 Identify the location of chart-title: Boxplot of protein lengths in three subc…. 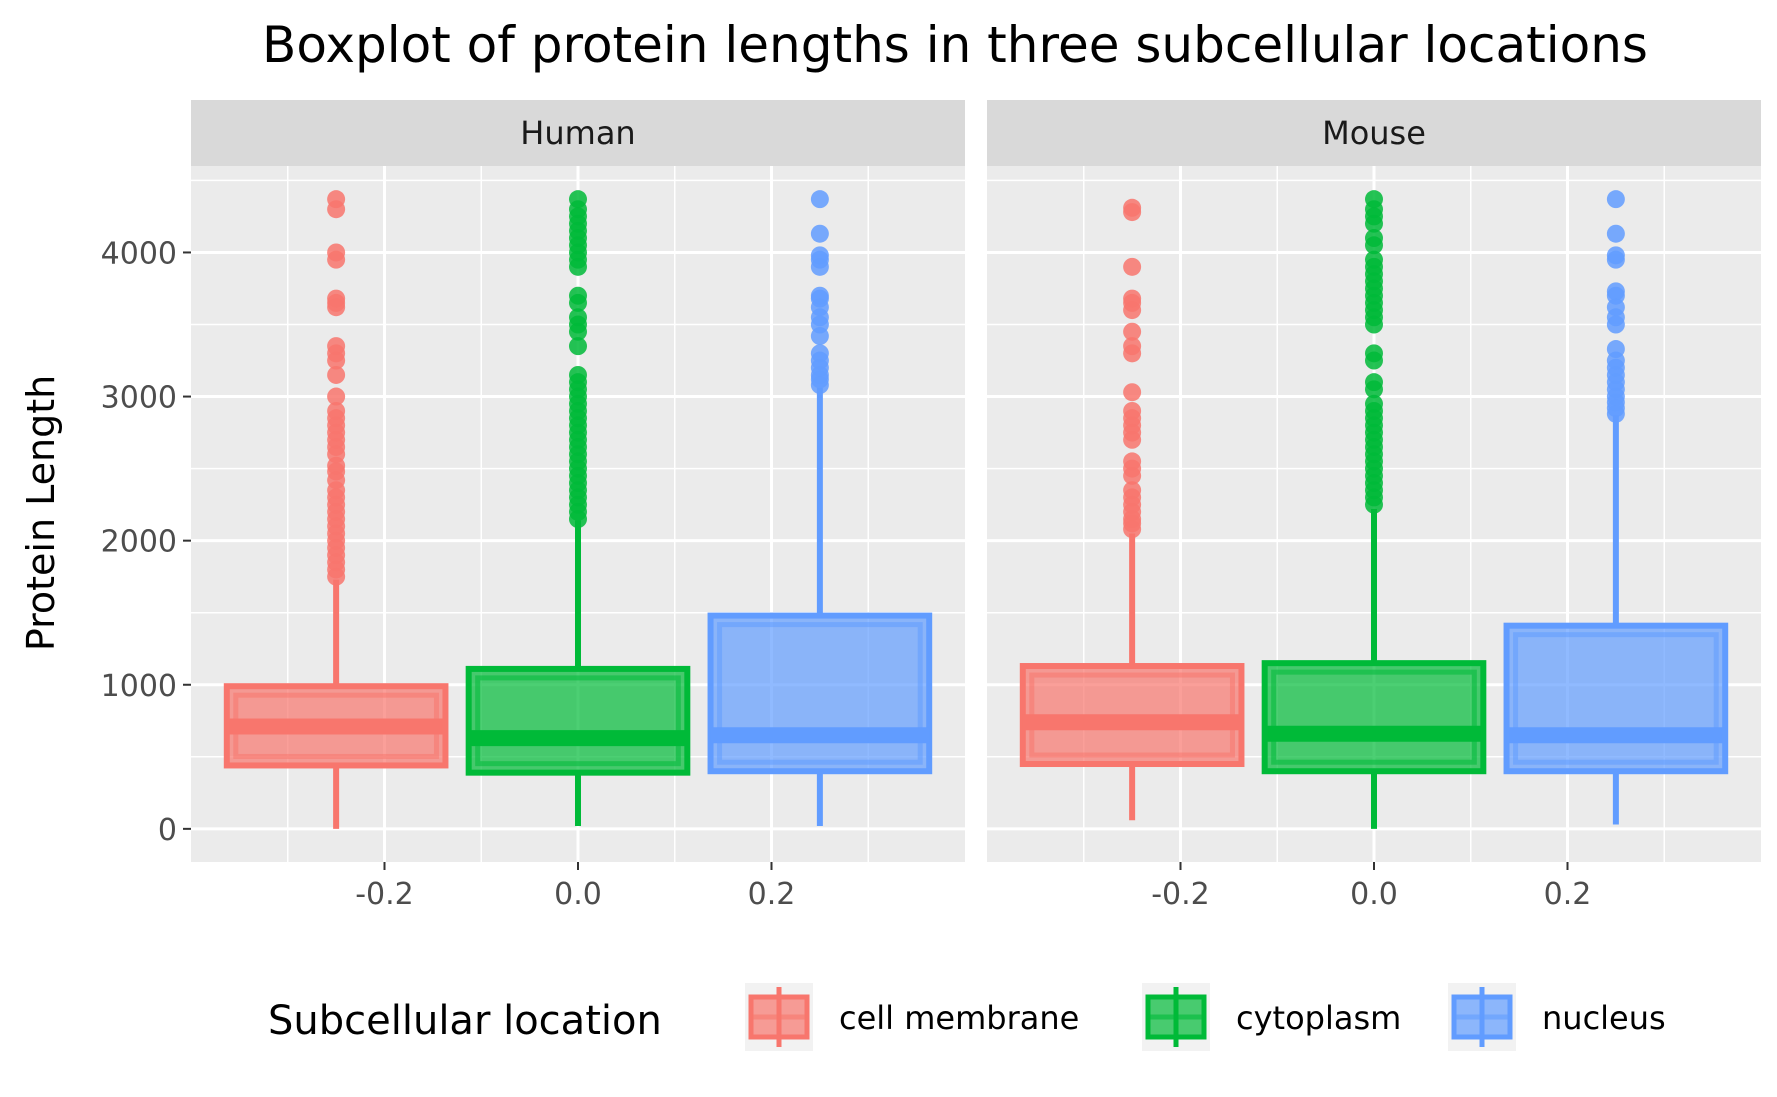
(955, 45).